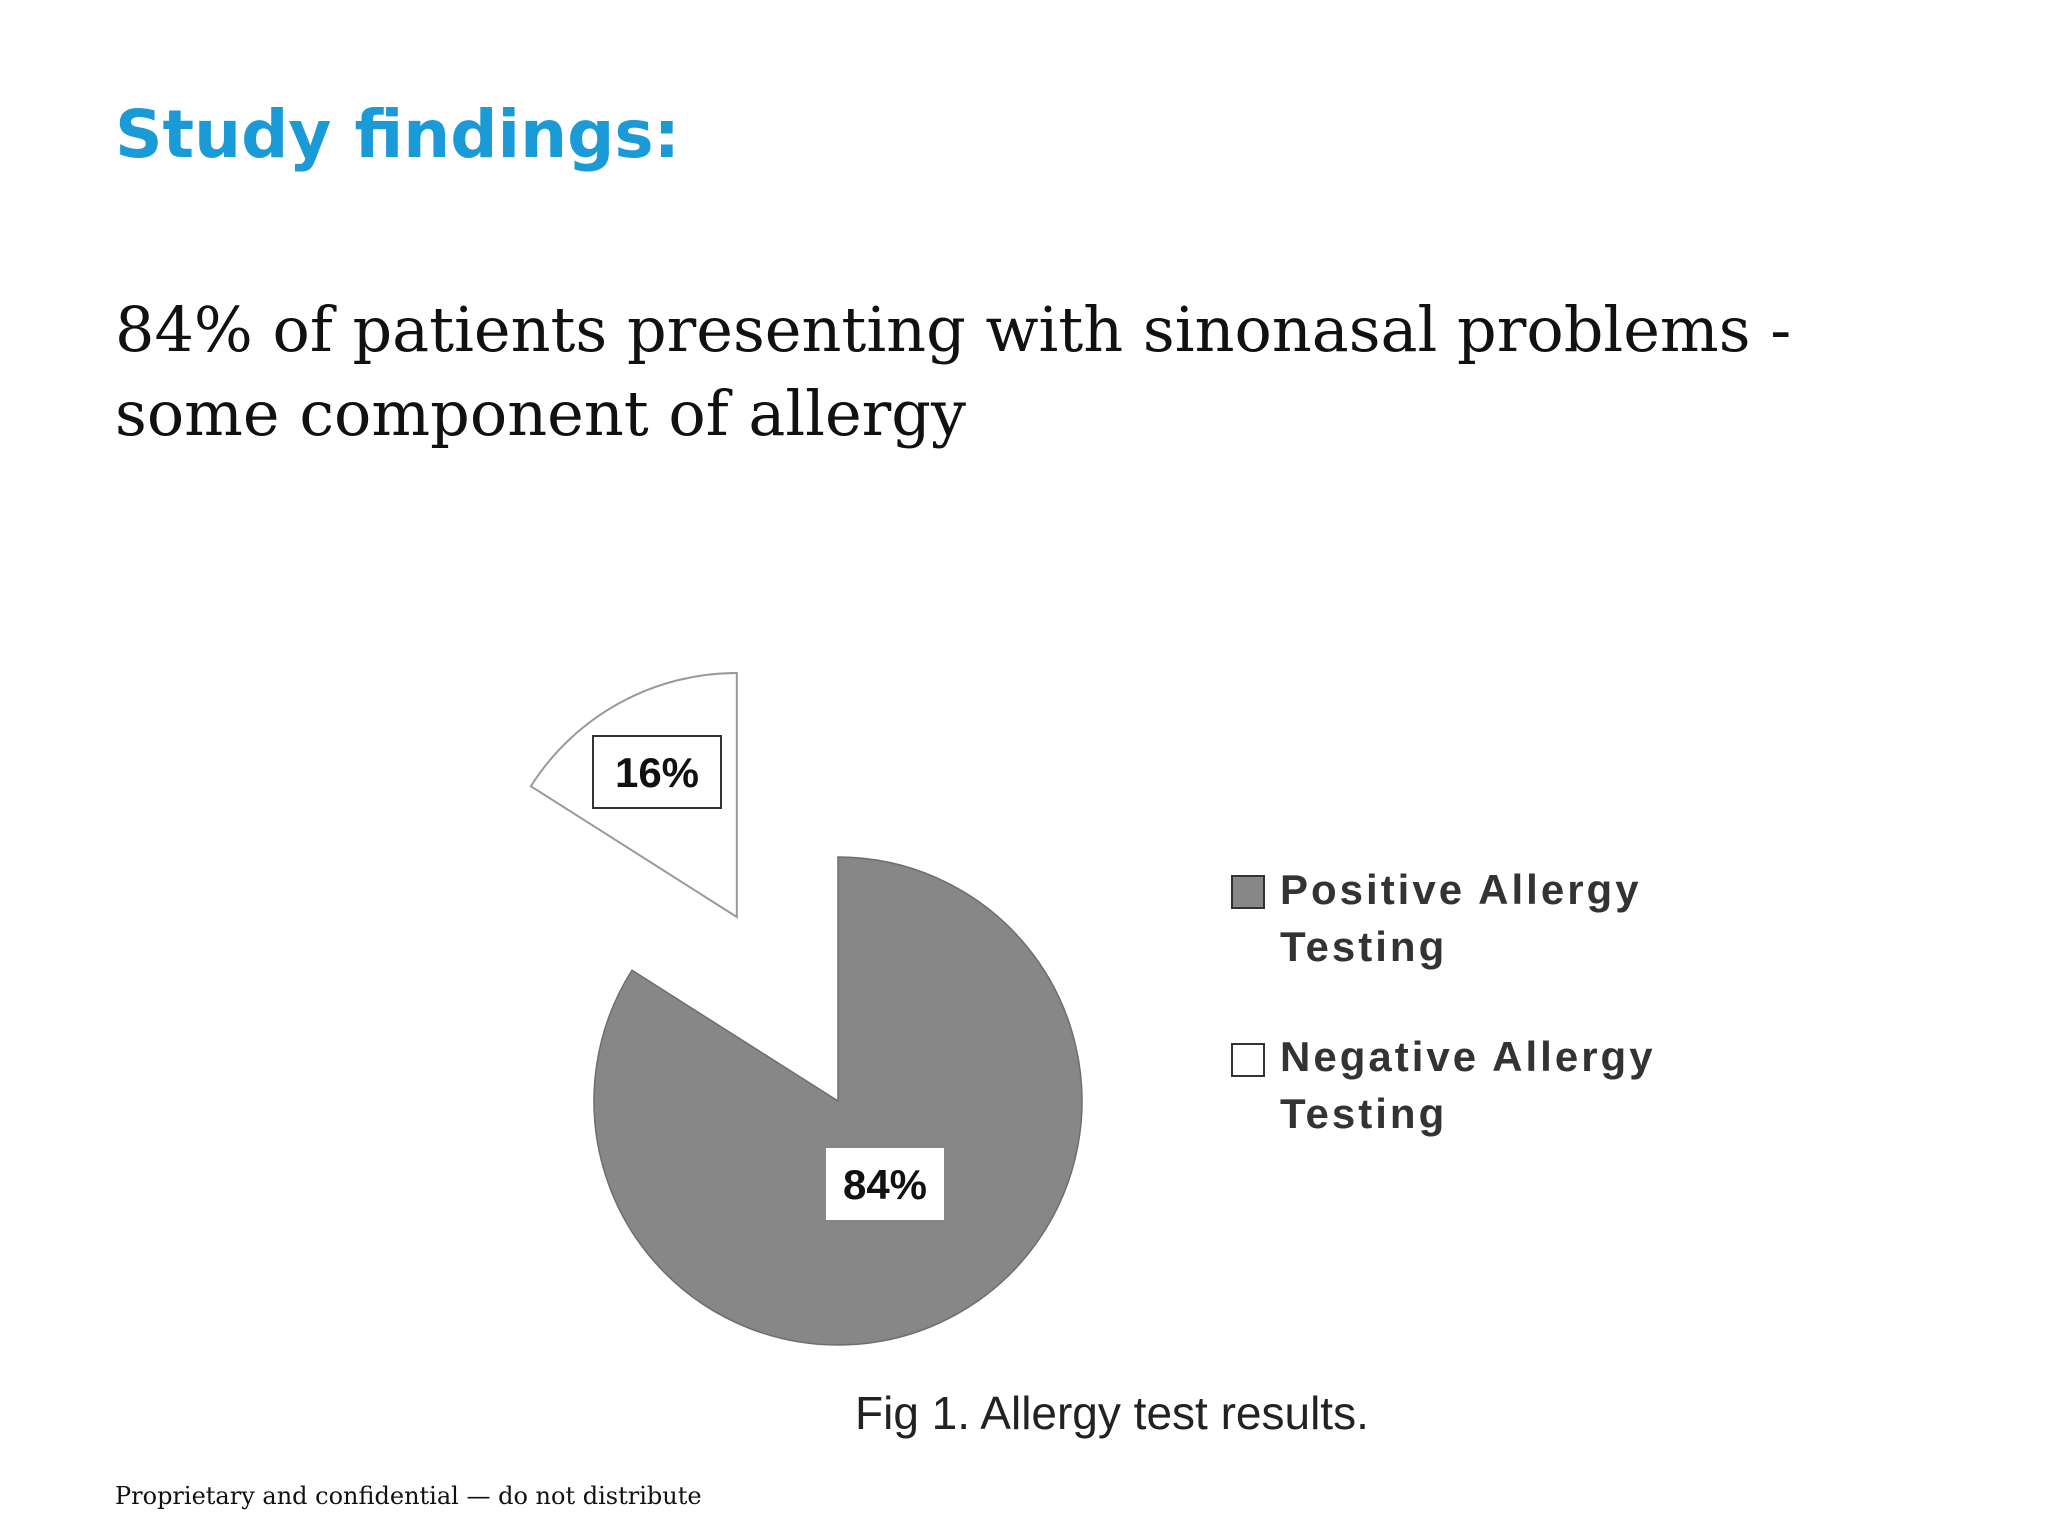 The height and width of the screenshot is (1536, 2048). Describe the element at coordinates (1436, 918) in the screenshot. I see `legend-item-positive: Positive Allergy Testing` at that location.